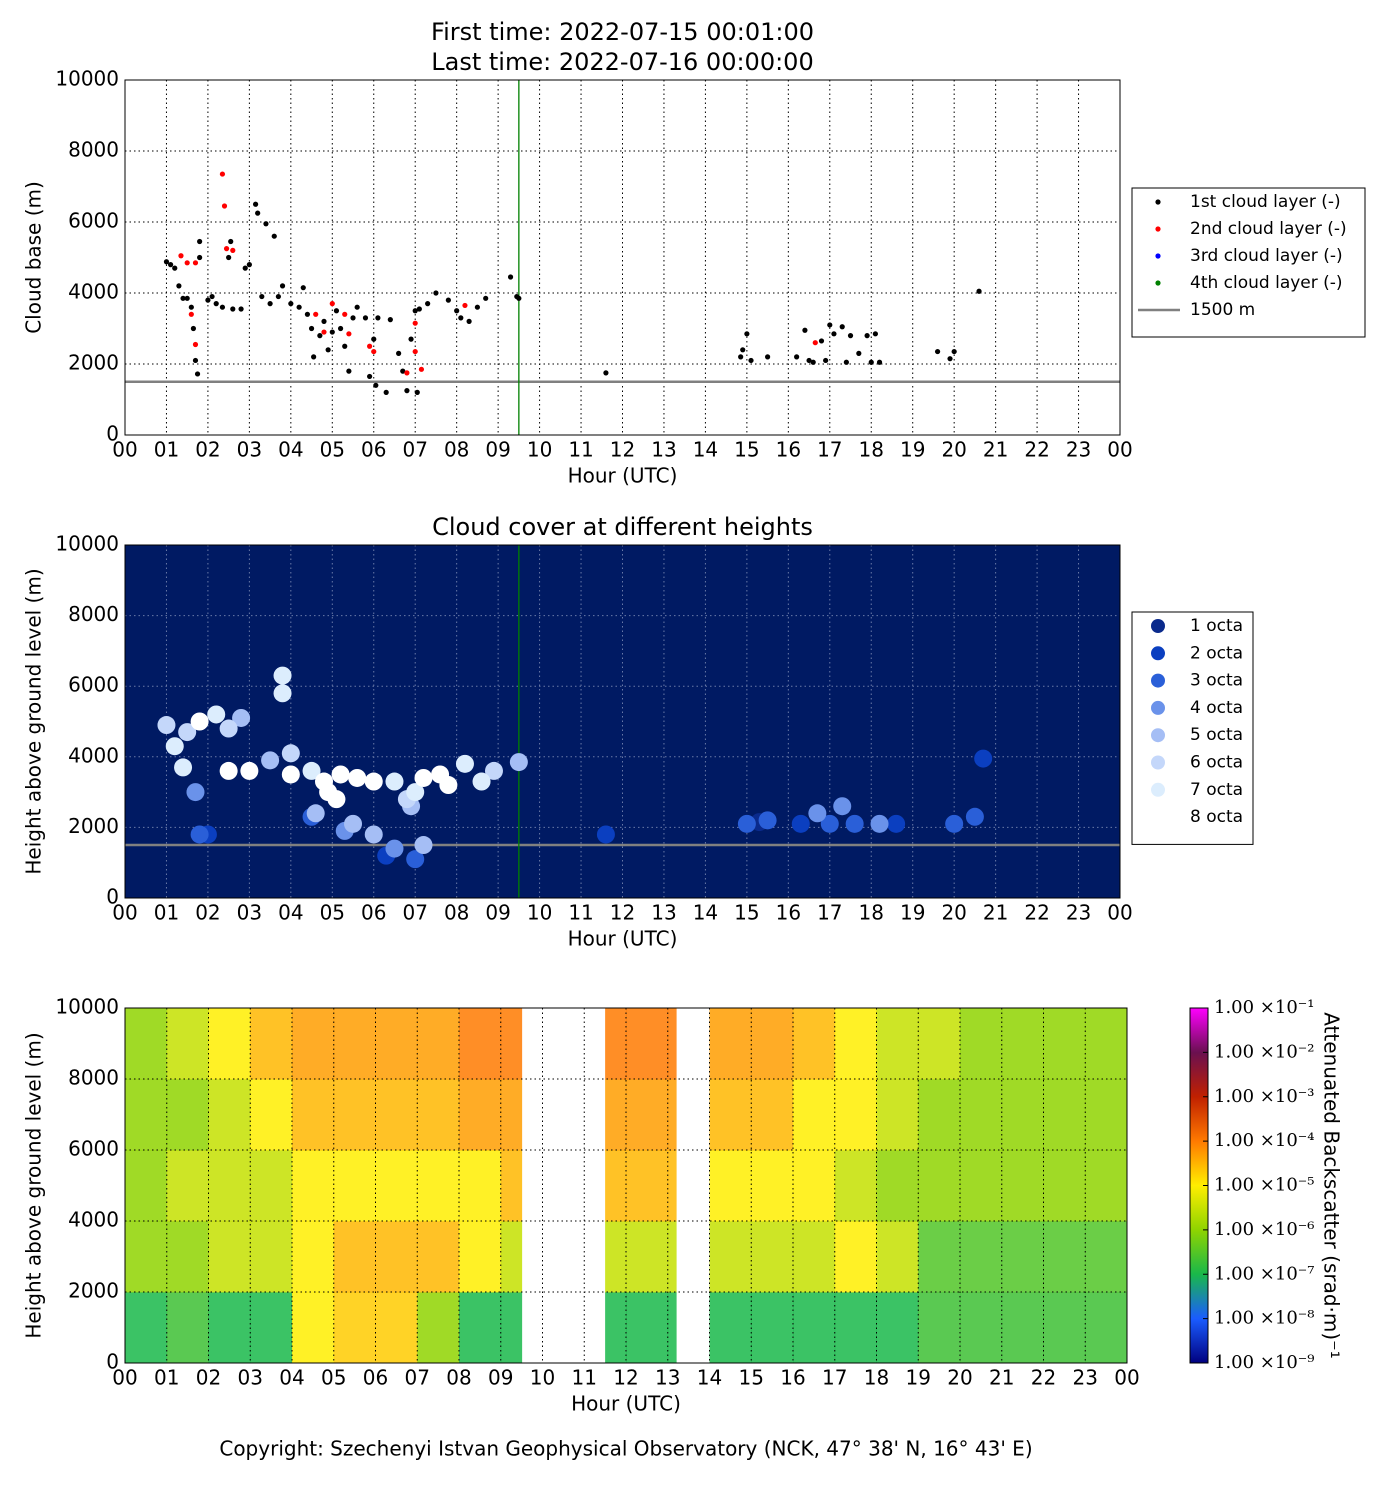  Describe the element at coordinates (995, 450) in the screenshot. I see `x-tick-label: 21` at that location.